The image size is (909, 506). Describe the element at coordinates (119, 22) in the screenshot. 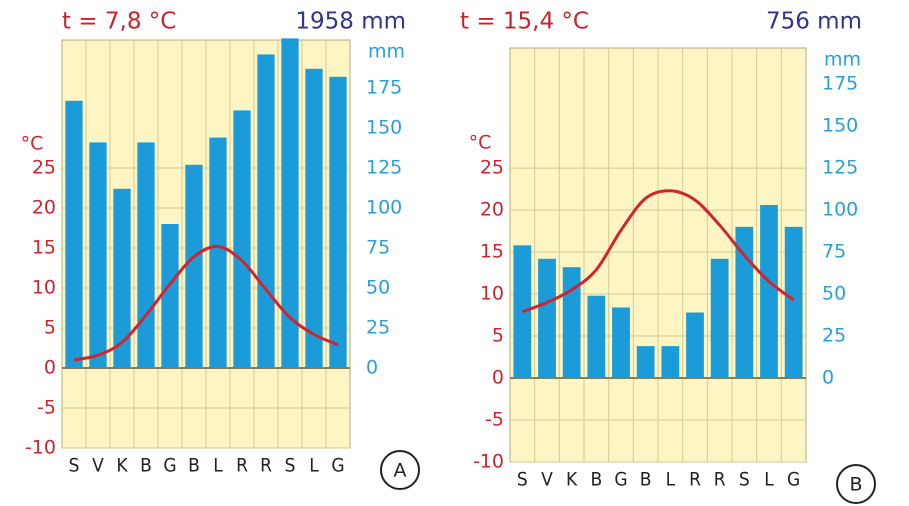

I see `temperature-label: t = 7,8 °C` at that location.